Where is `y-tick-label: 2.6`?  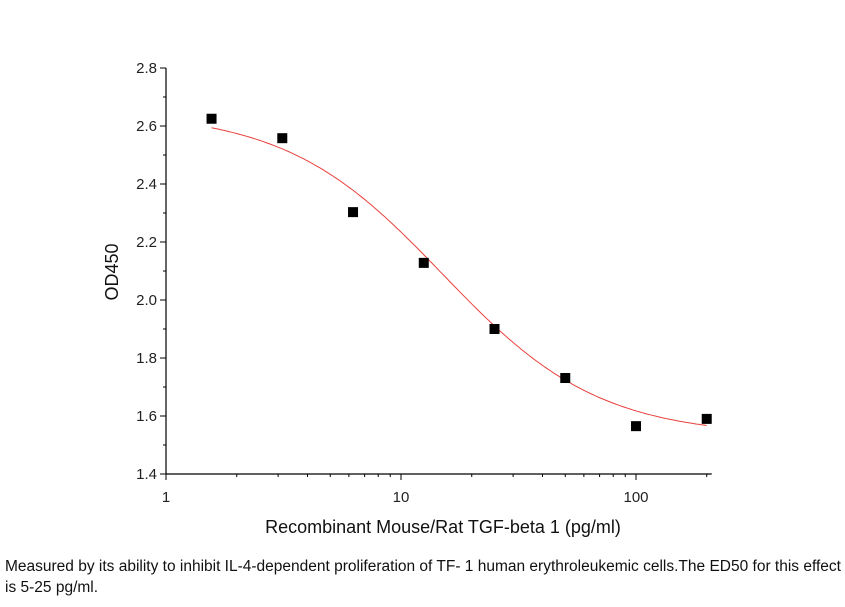 y-tick-label: 2.6 is located at coordinates (146, 126).